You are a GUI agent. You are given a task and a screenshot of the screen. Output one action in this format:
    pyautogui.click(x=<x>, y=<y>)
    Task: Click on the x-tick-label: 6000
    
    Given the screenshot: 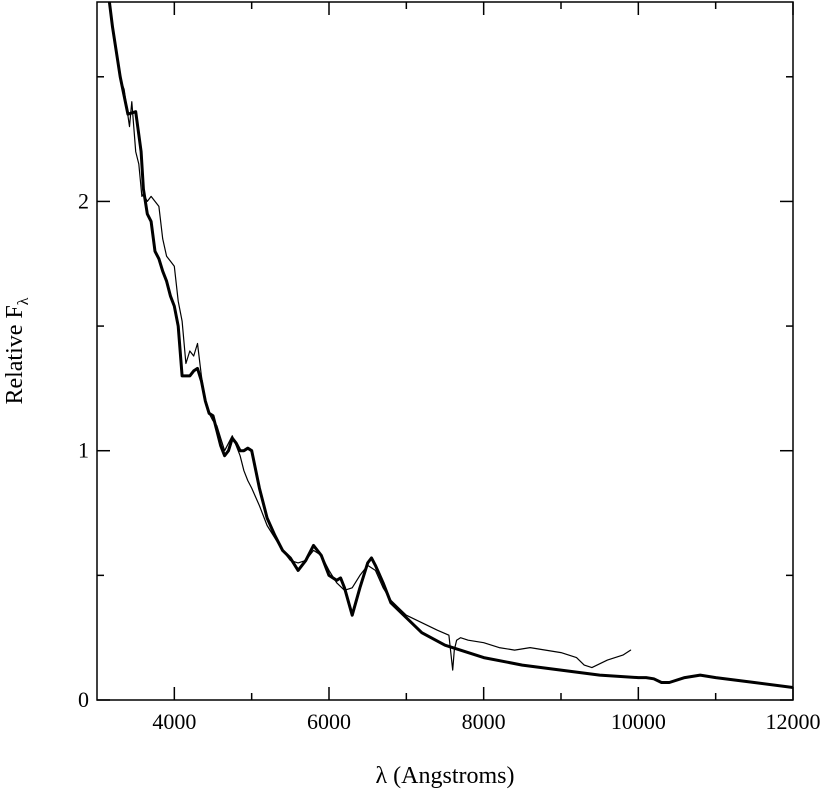 What is the action you would take?
    pyautogui.click(x=329, y=721)
    